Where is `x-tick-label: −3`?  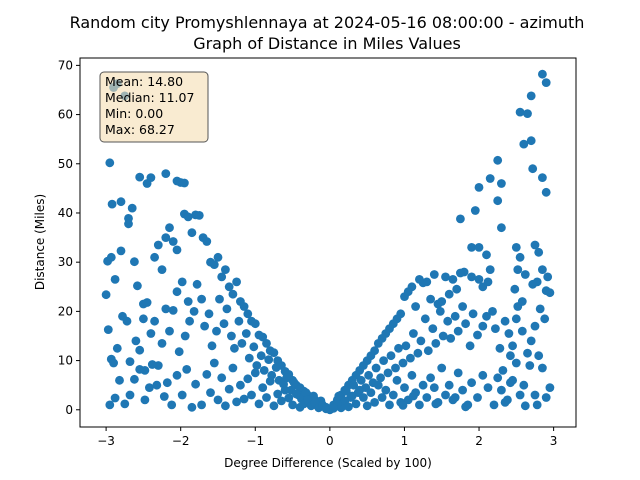
x-tick-label: −3 is located at coordinates (106, 441).